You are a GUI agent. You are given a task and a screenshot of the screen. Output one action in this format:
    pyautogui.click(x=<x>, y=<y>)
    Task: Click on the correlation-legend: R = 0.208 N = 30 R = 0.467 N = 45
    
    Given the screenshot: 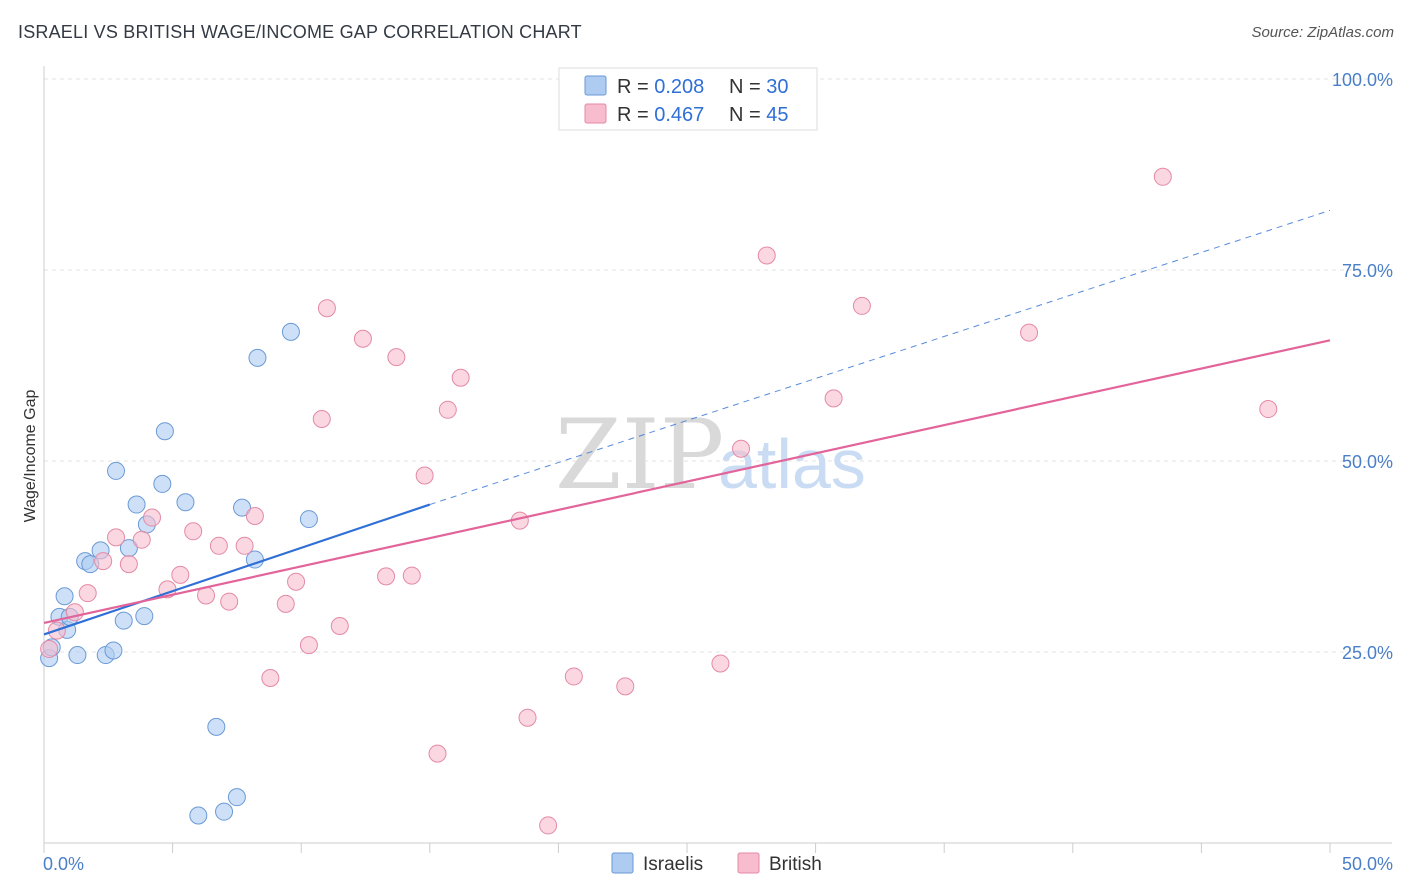 What is the action you would take?
    pyautogui.click(x=688, y=99)
    